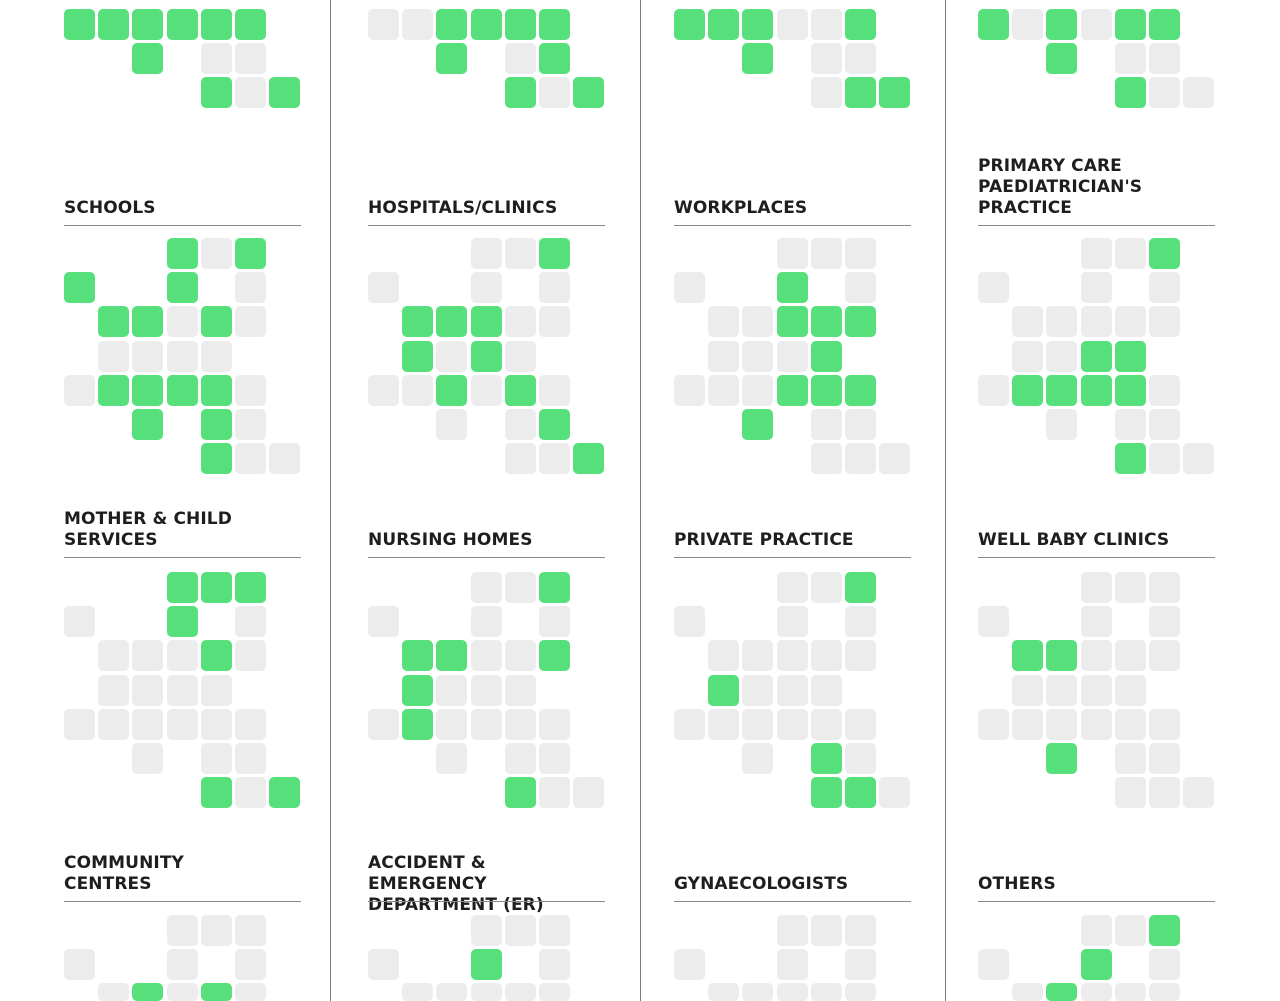 This screenshot has height=1001, width=1280. What do you see at coordinates (945, 500) in the screenshot?
I see `column-divider` at bounding box center [945, 500].